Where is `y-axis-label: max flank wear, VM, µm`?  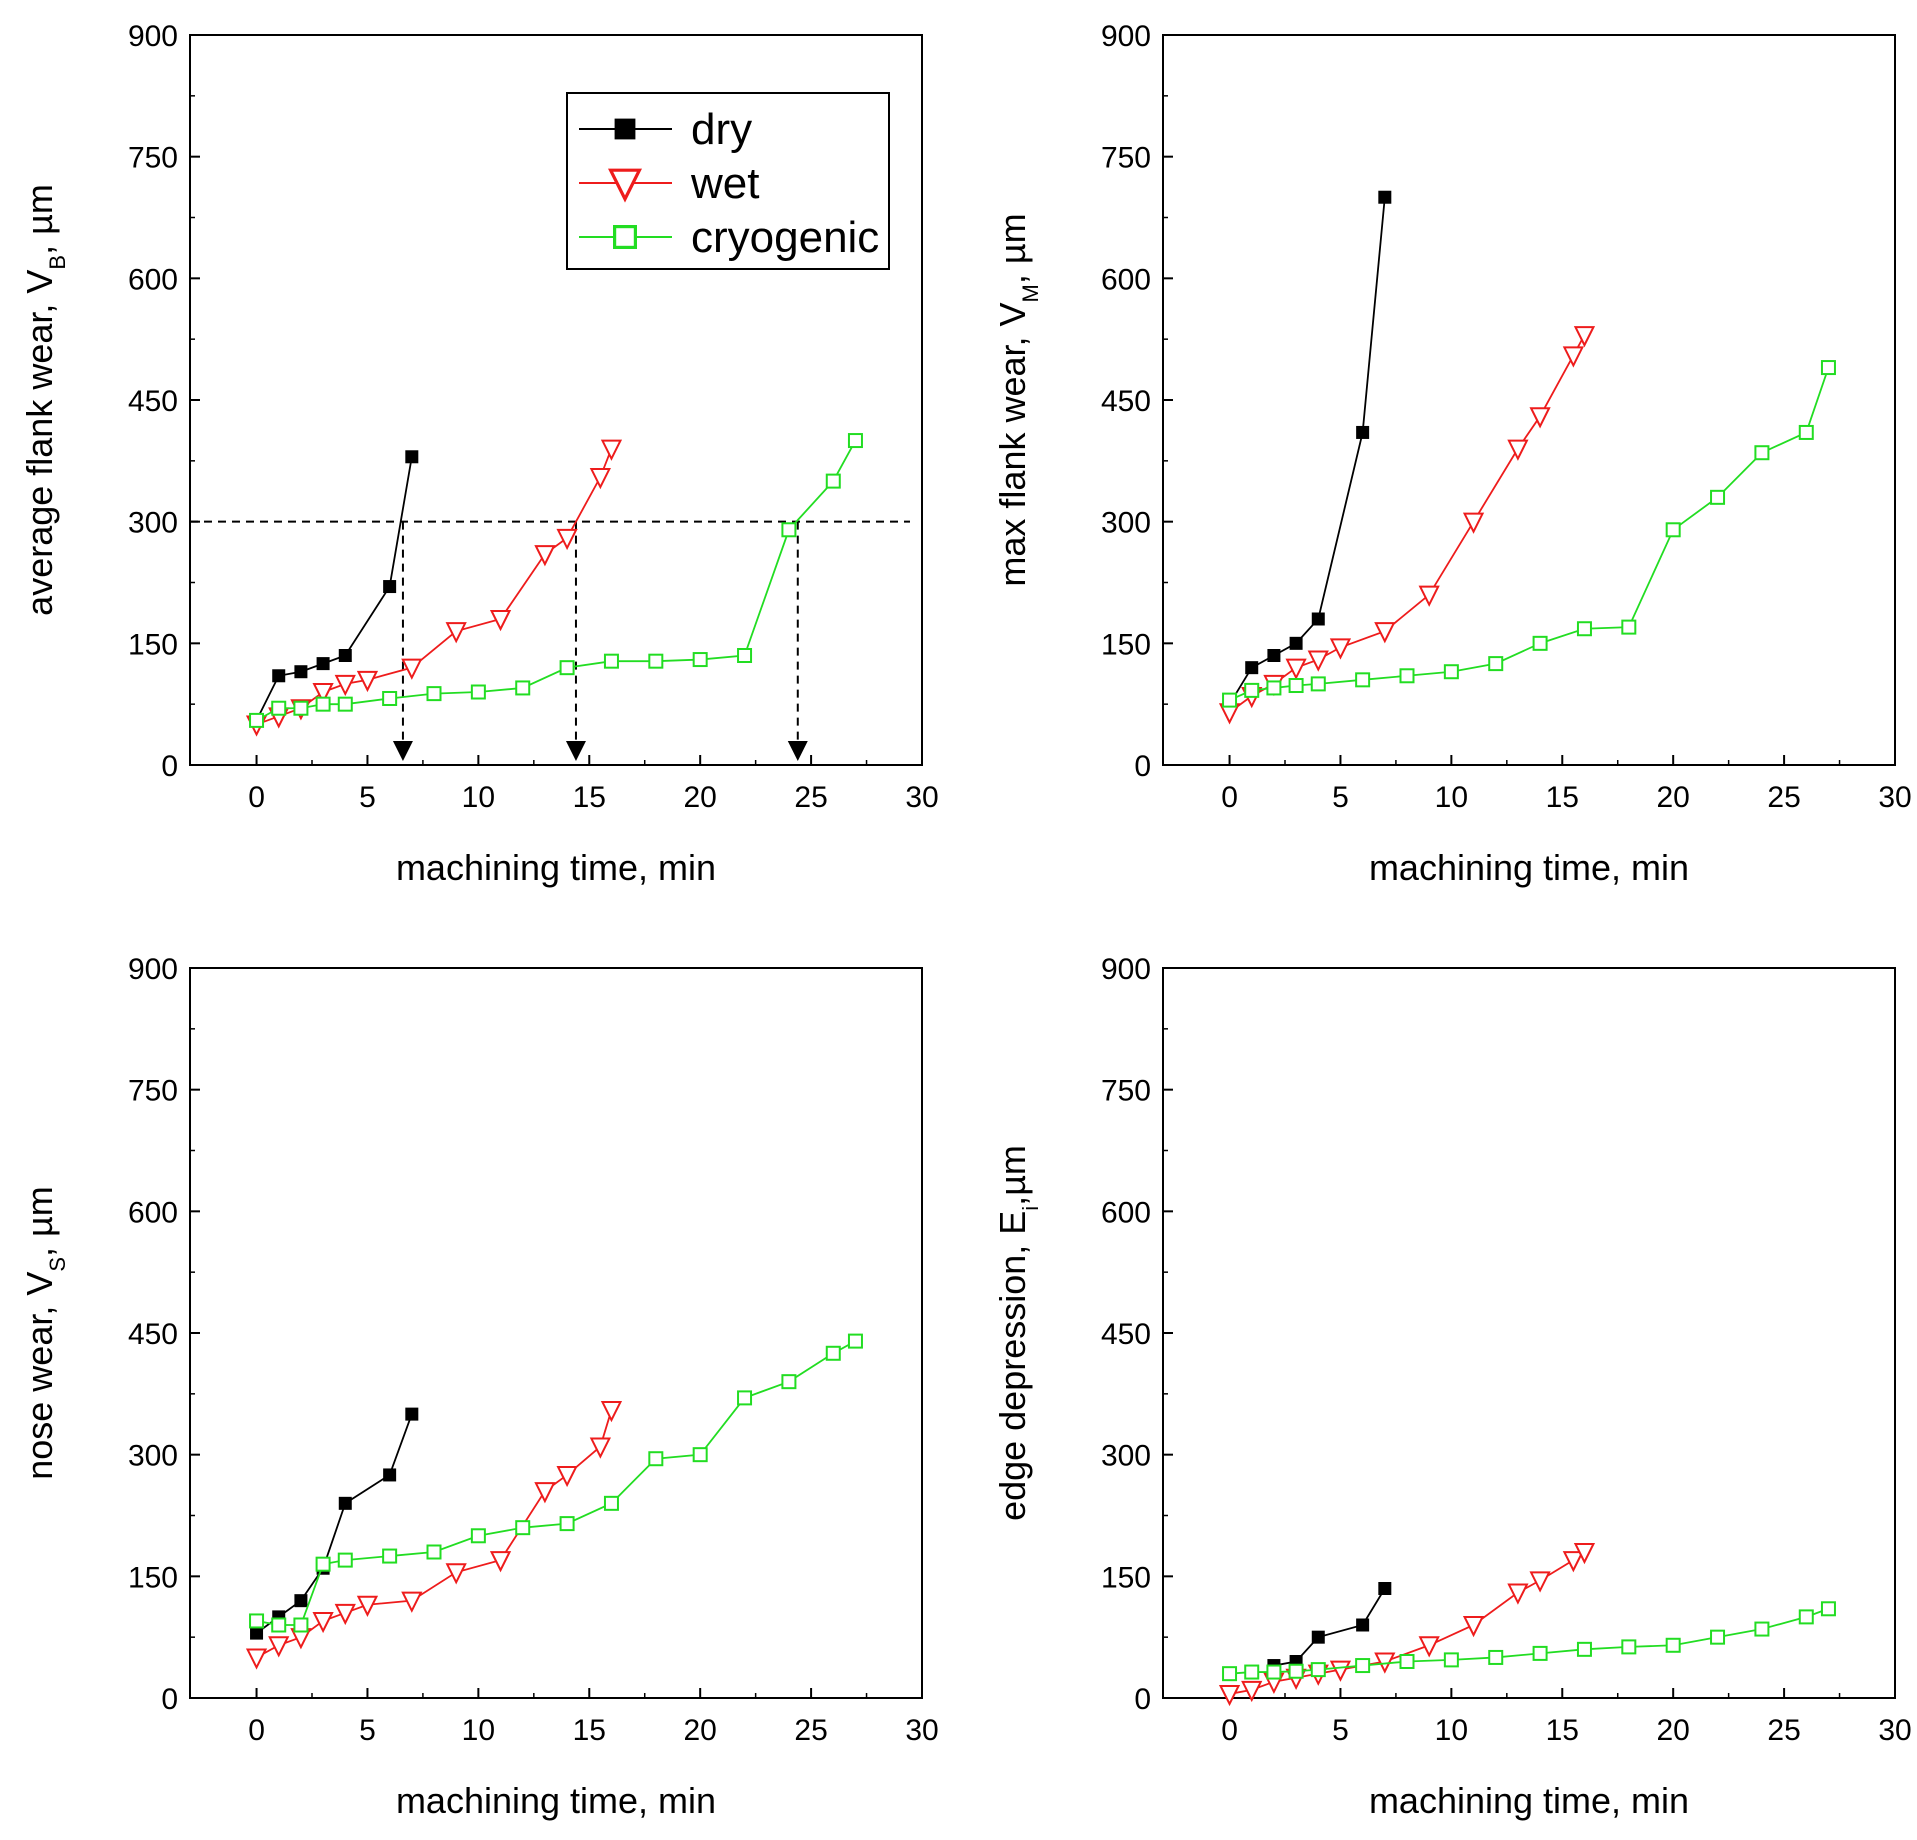 y-axis-label: max flank wear, VM, µm is located at coordinates (1017, 399).